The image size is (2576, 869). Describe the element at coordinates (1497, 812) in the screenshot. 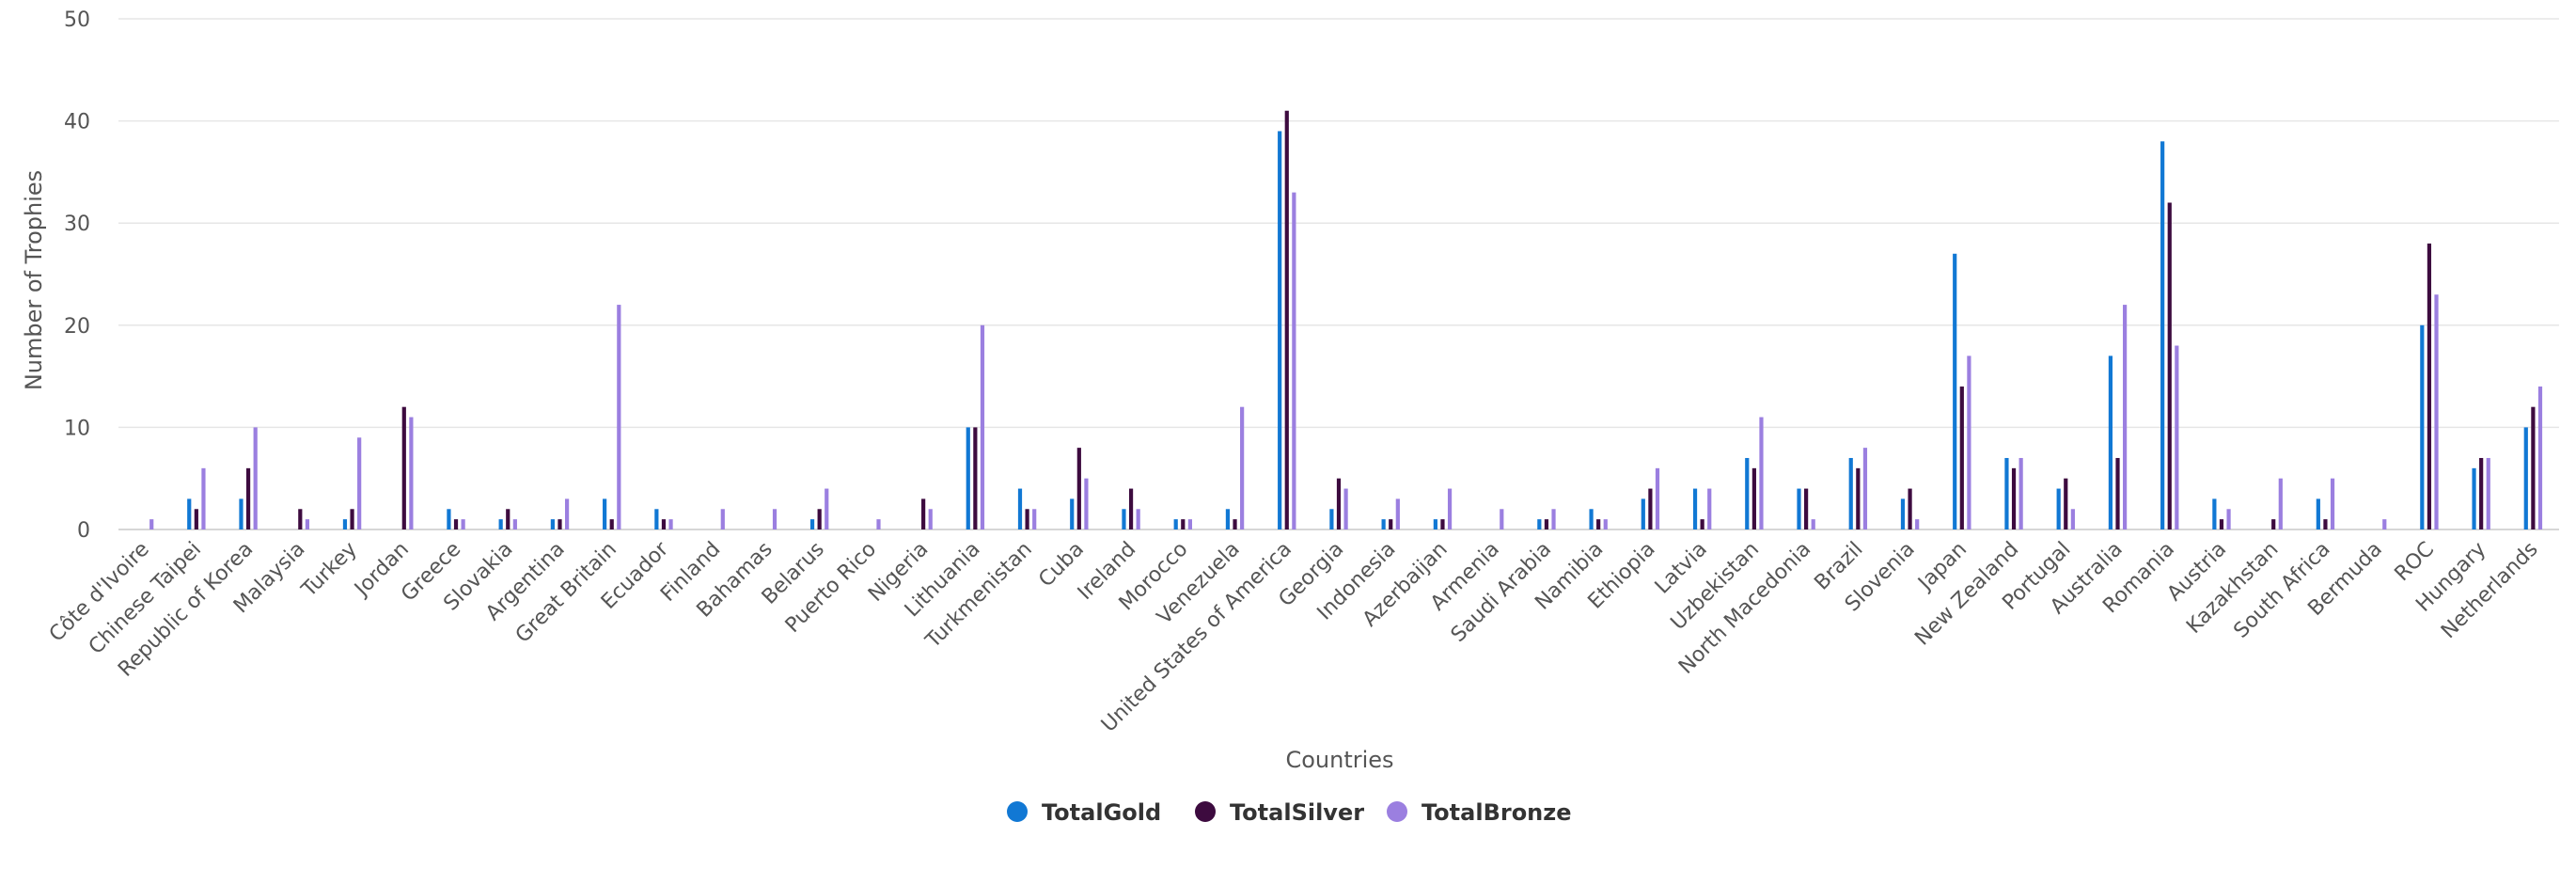

I see `legend-label-totalbronze: TotalBronze` at that location.